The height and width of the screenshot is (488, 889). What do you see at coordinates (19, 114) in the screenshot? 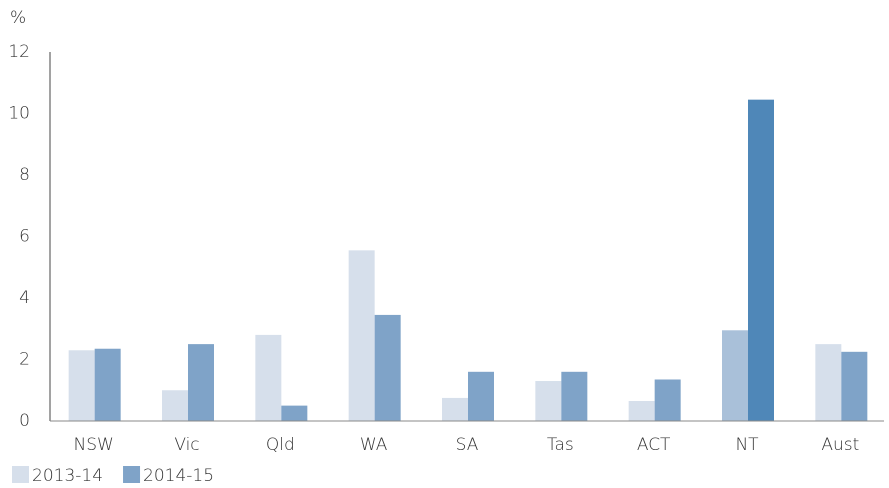
I see `y-tick-label: 10` at bounding box center [19, 114].